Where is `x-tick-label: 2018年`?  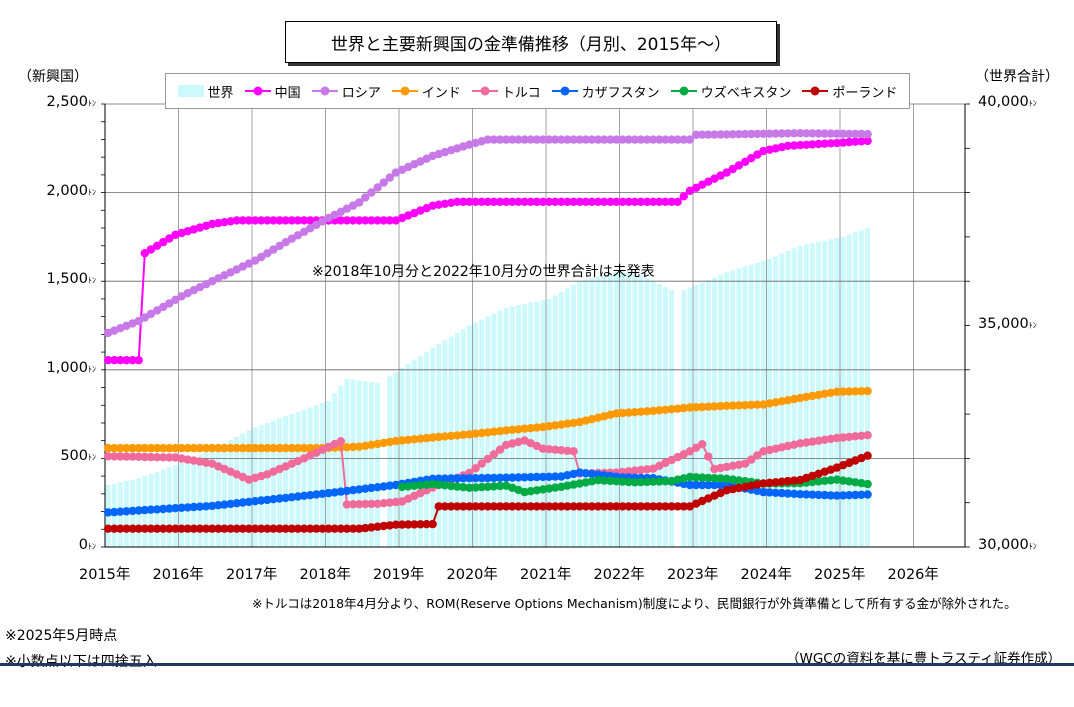 x-tick-label: 2018年 is located at coordinates (325, 575).